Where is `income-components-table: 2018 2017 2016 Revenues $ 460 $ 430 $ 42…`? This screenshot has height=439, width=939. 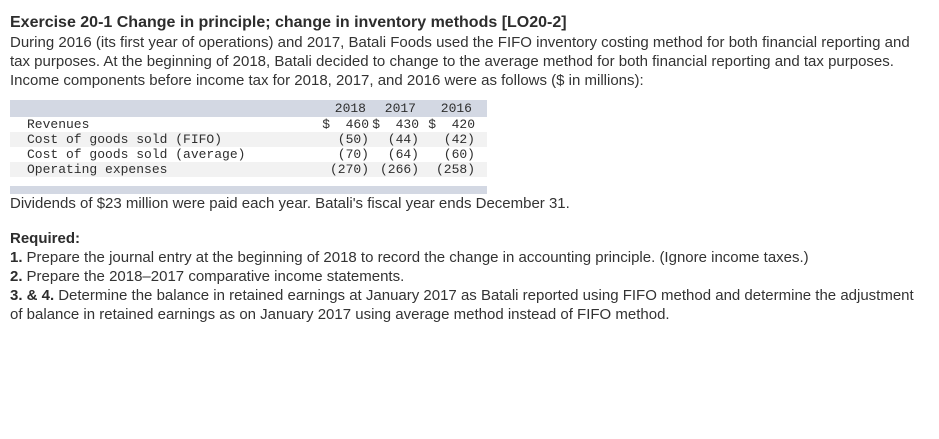
income-components-table: 2018 2017 2016 Revenues $ 460 $ 430 $ 42… is located at coordinates (248, 147).